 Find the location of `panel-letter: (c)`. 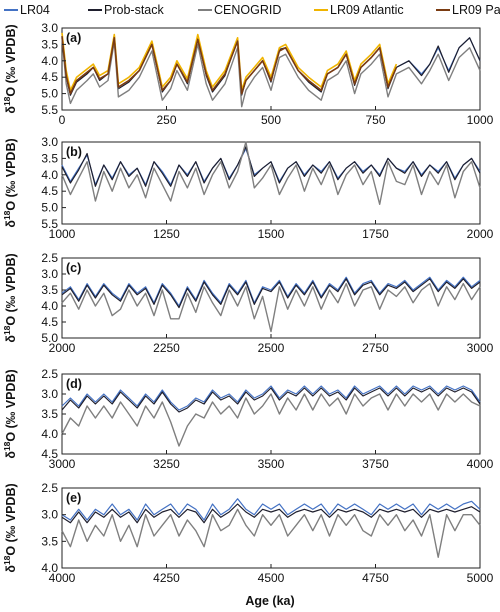

panel-letter: (c) is located at coordinates (73, 268).